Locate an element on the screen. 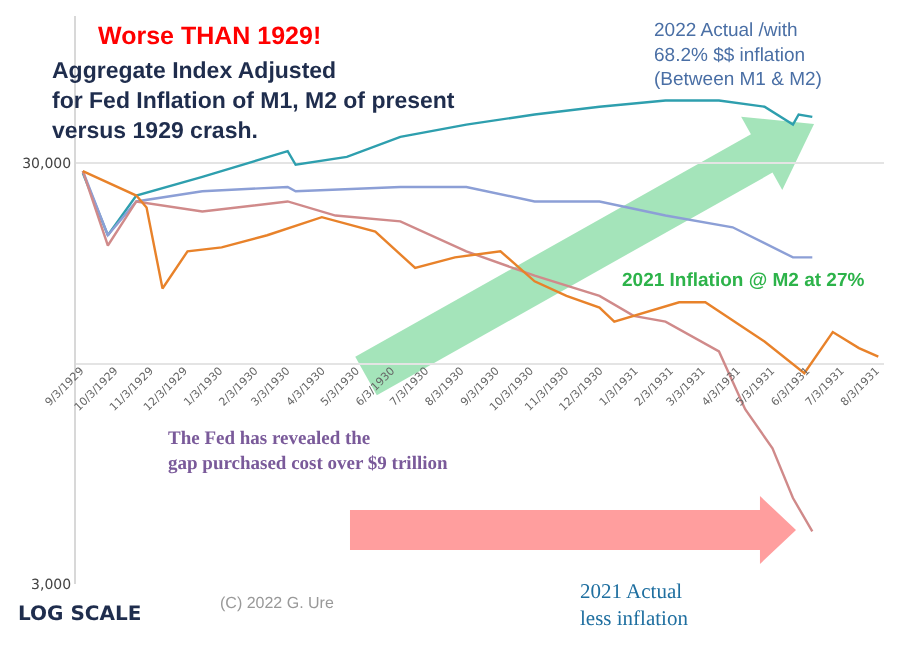 The width and height of the screenshot is (900, 648). chart-title: Worse THAN 1929! is located at coordinates (210, 36).